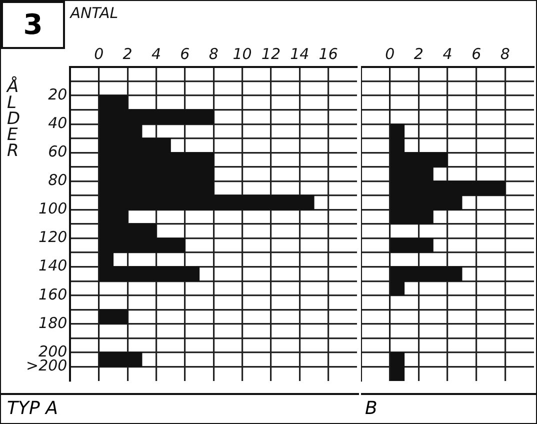 The image size is (537, 424). I want to click on y-tick-label: 60, so click(58, 151).